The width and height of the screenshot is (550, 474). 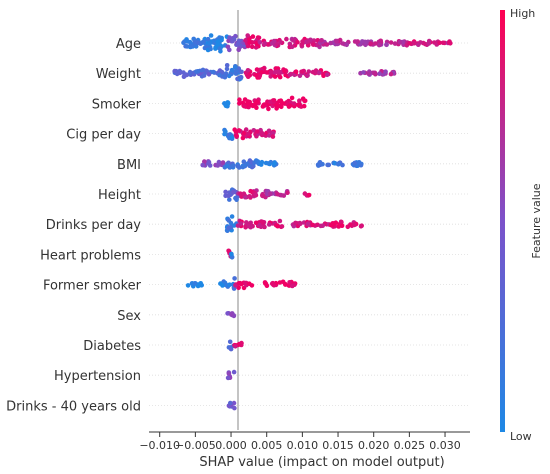 I want to click on x-tick-label: −0.005, so click(x=195, y=445).